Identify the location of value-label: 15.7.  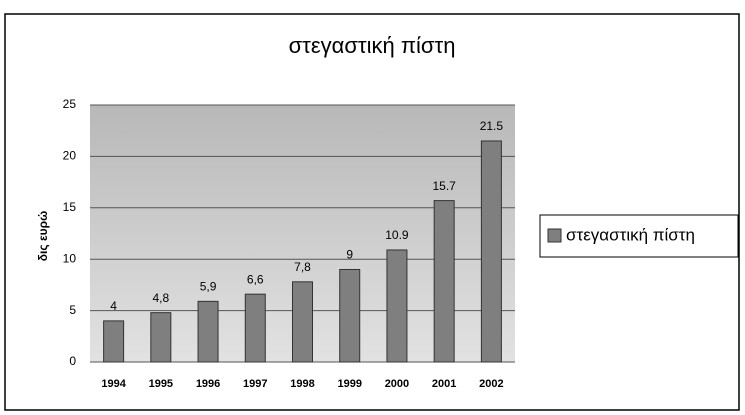
(444, 186).